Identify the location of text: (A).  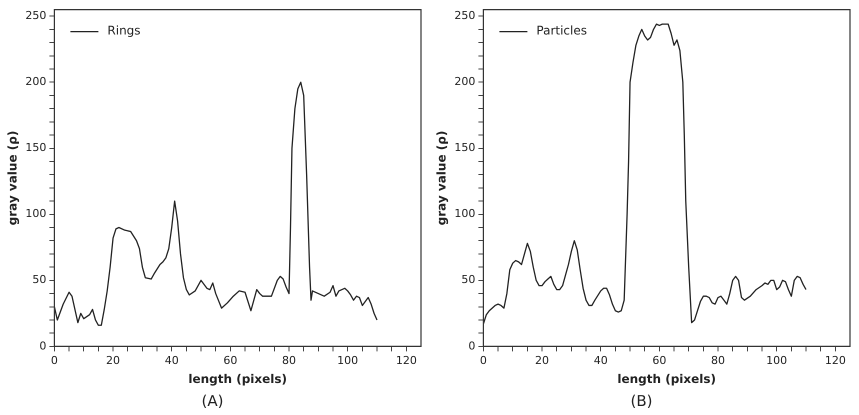
(213, 401).